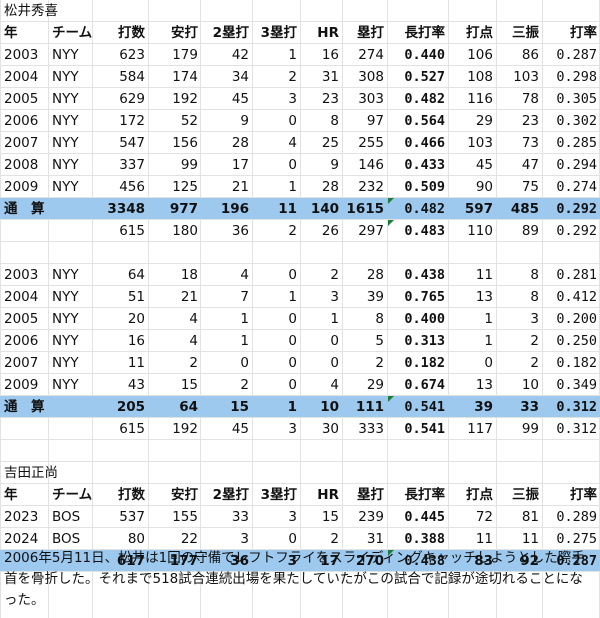  I want to click on cell-col10: 86, so click(530, 55).